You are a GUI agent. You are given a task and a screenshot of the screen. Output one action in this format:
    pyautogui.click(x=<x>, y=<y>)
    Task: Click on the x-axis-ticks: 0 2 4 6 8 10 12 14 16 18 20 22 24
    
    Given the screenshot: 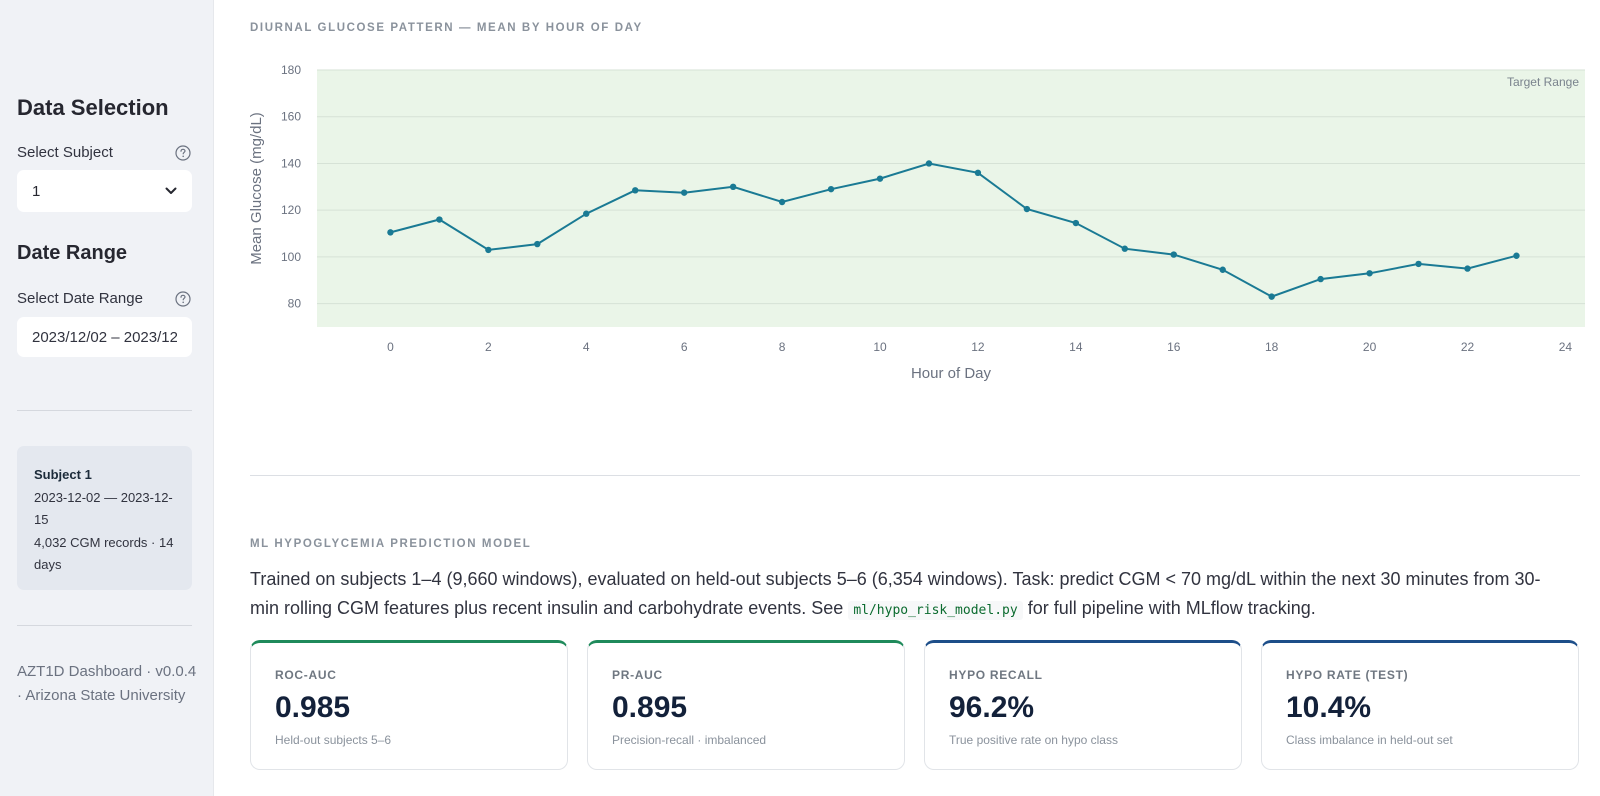 What is the action you would take?
    pyautogui.click(x=979, y=347)
    